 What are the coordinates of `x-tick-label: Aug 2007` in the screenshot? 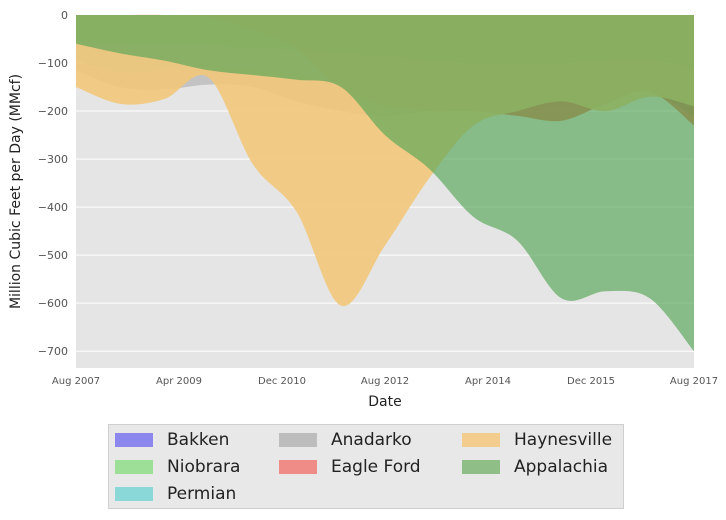 It's located at (76, 381).